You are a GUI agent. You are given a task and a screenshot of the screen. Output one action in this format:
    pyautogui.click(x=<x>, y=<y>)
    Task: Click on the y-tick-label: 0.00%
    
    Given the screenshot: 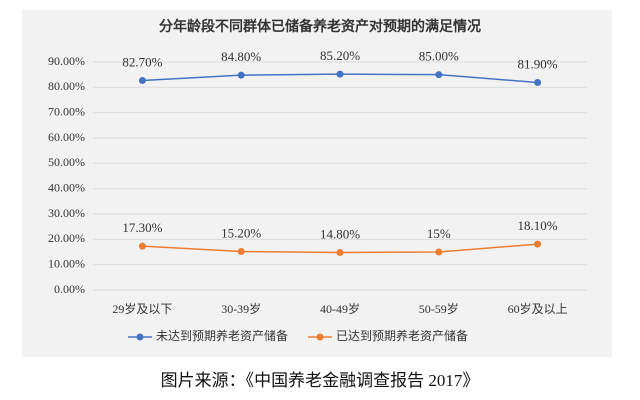 What is the action you would take?
    pyautogui.click(x=69, y=289)
    